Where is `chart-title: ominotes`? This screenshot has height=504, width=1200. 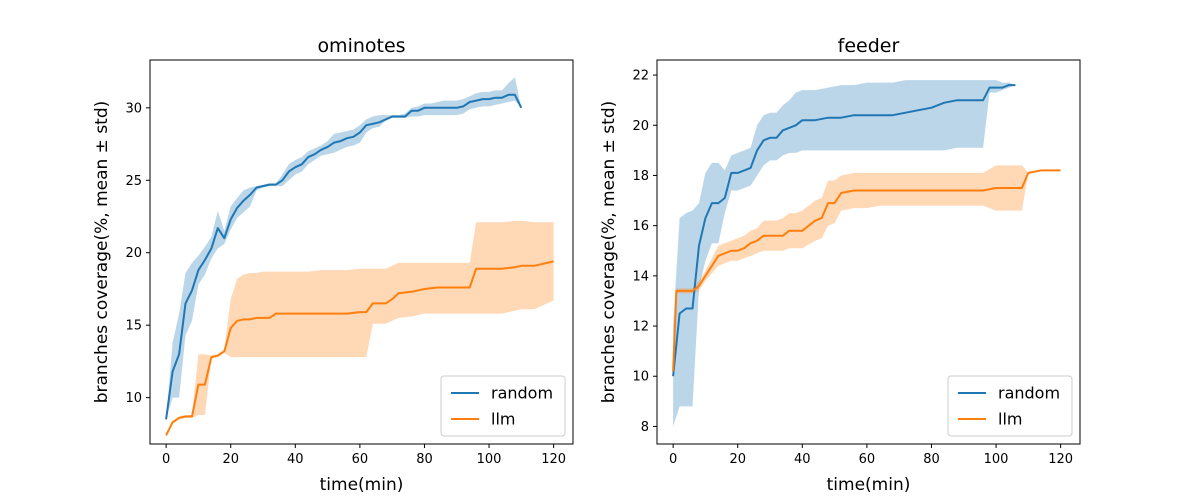
chart-title: ominotes is located at coordinates (361, 46).